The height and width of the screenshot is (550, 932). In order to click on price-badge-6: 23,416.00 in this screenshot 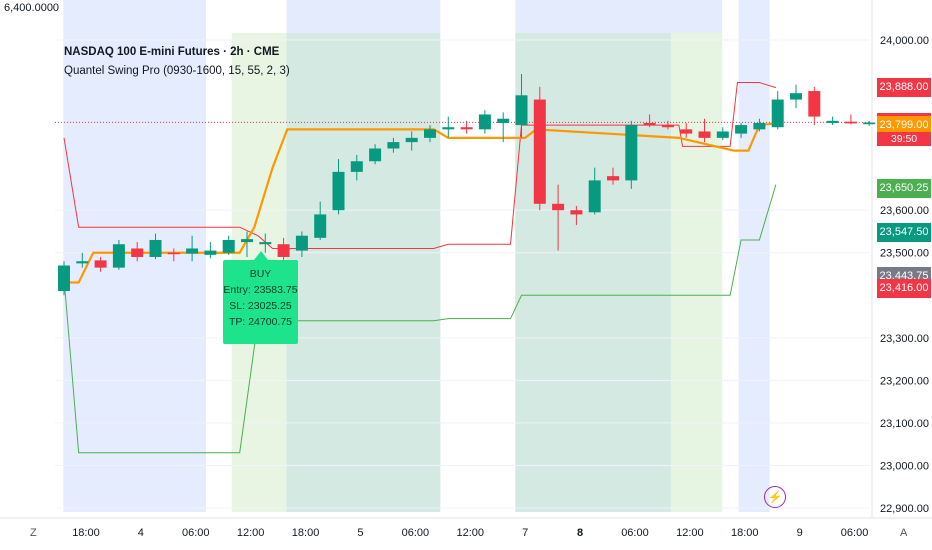, I will do `click(904, 288)`.